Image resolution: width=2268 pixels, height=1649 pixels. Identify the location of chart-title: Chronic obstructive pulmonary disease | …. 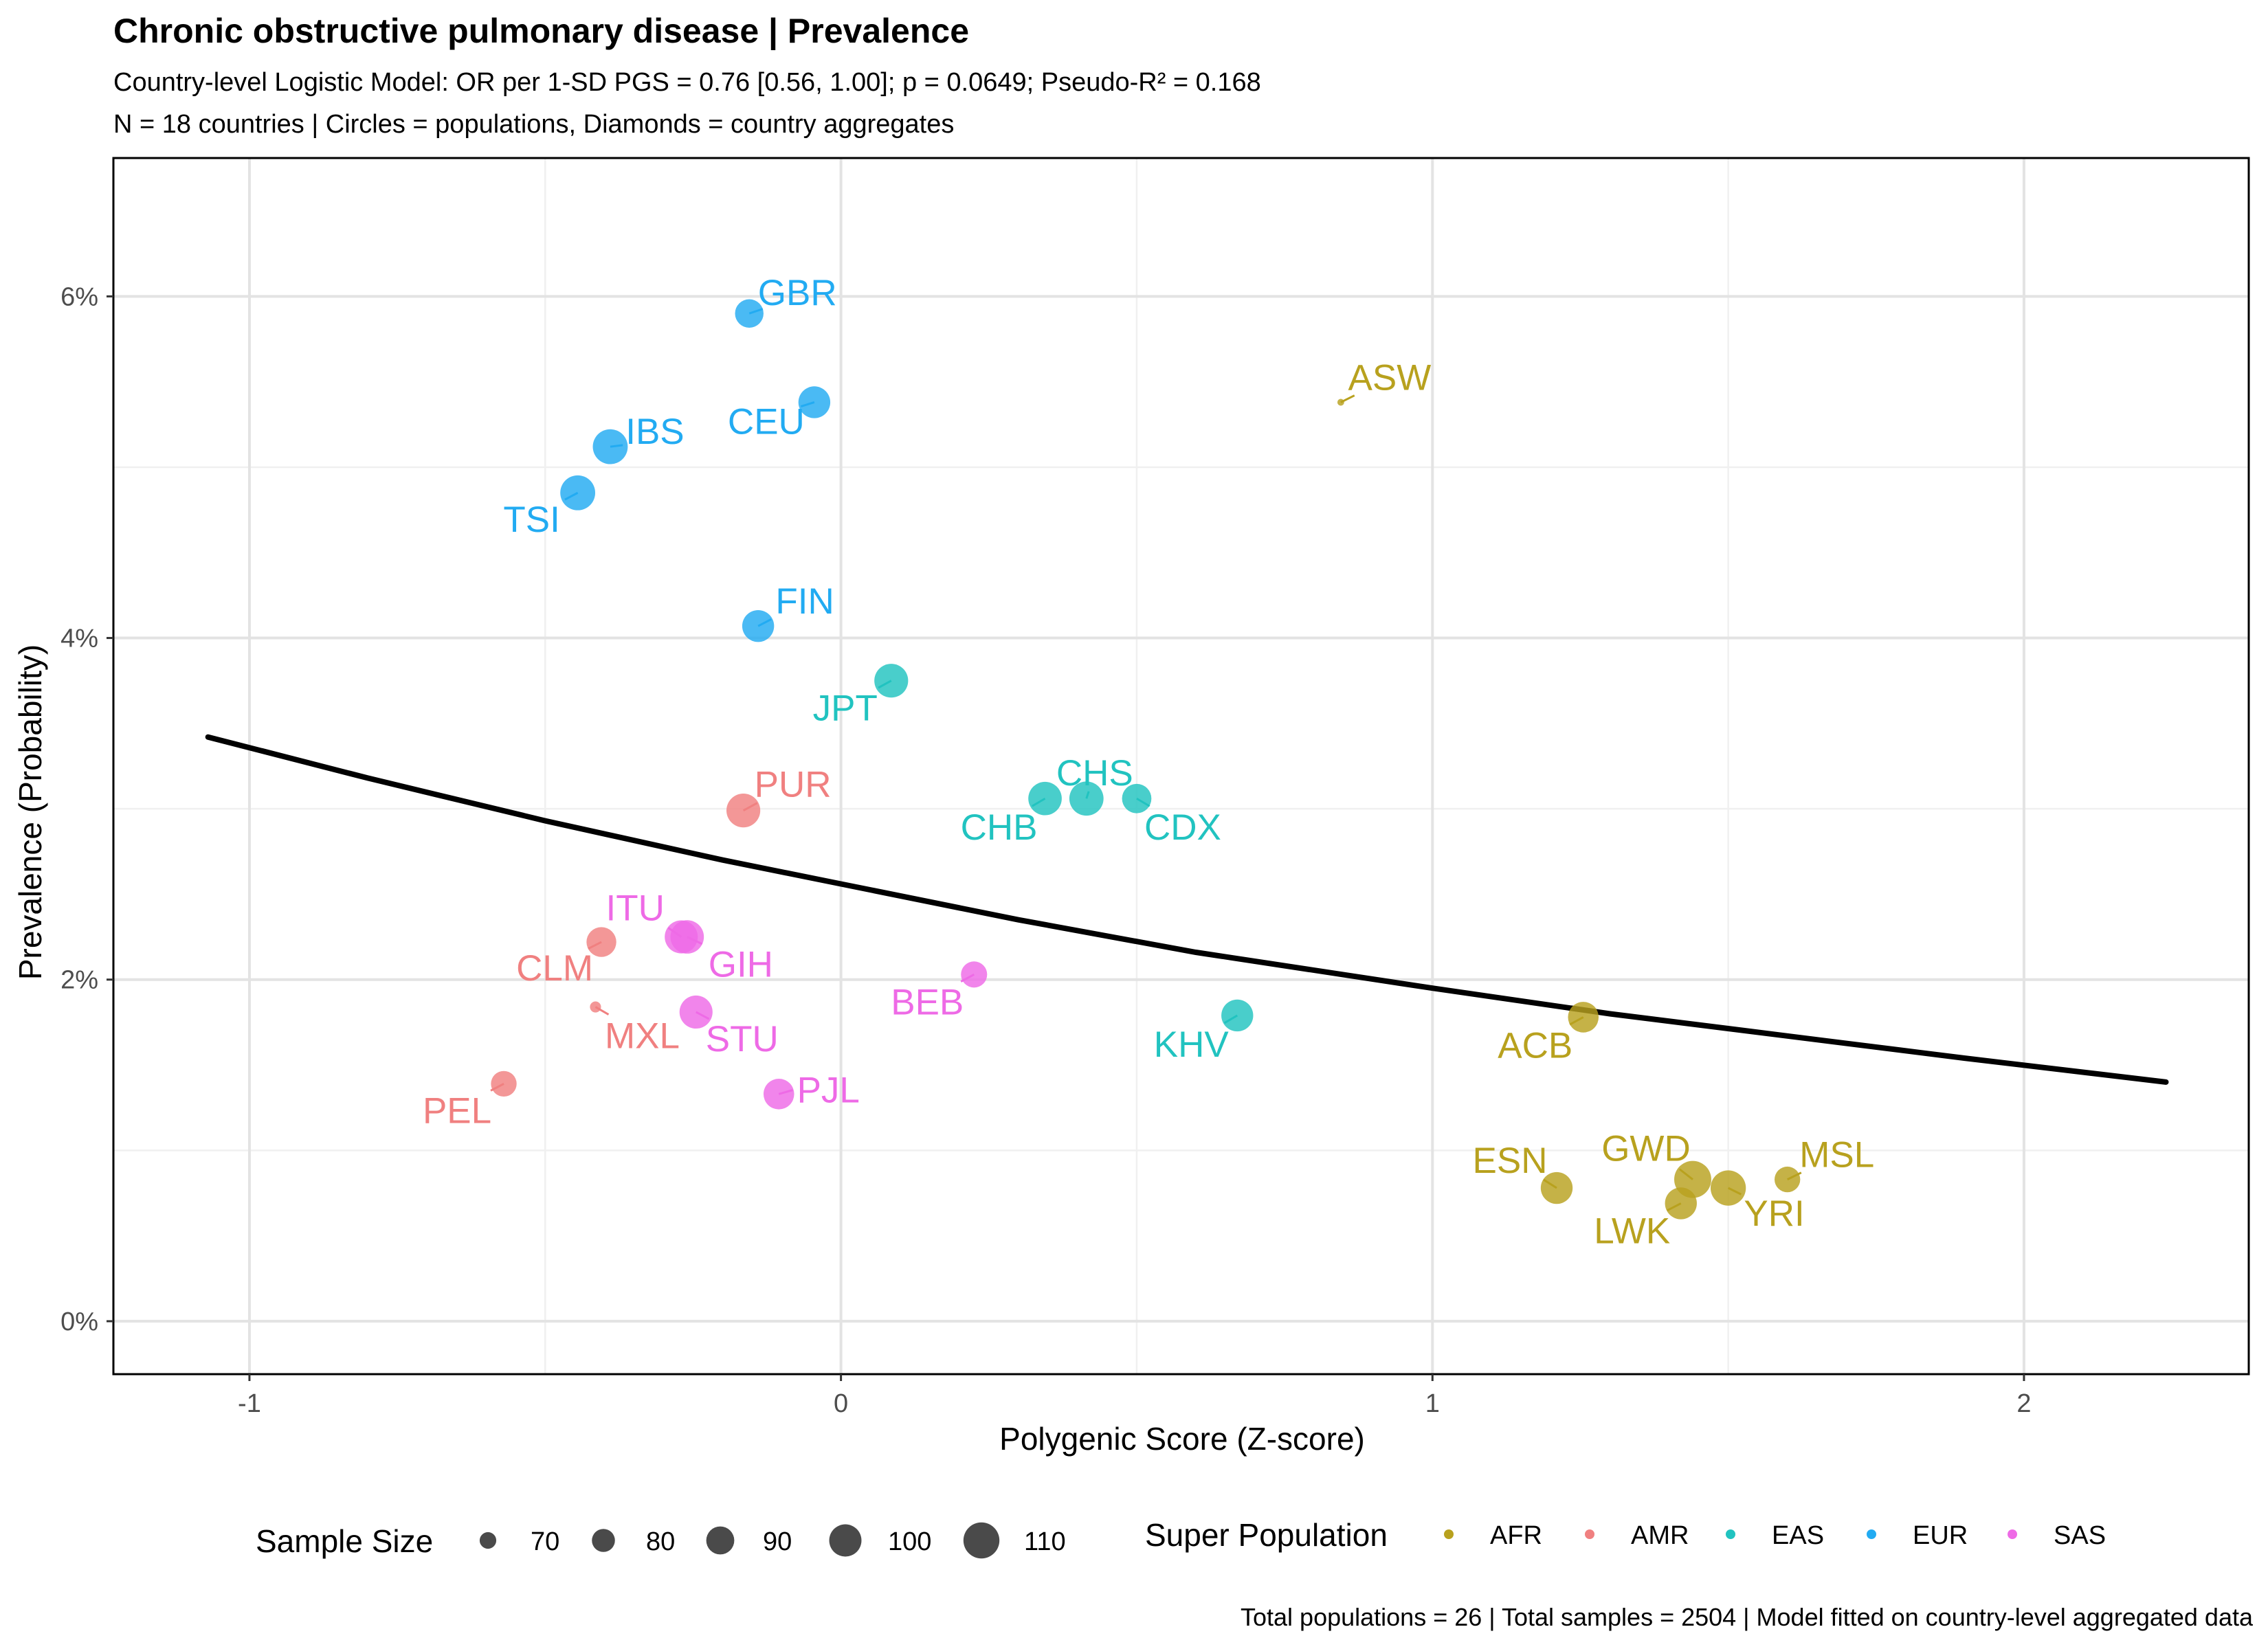
(541, 32).